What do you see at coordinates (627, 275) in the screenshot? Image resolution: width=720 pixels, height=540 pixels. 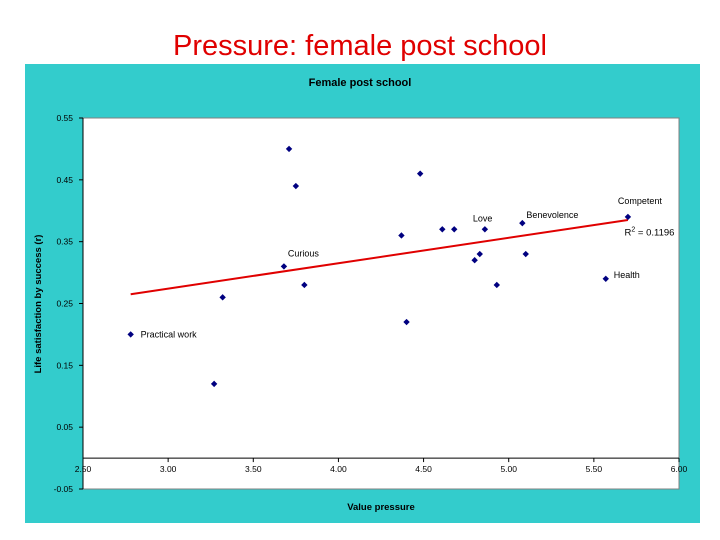 I see `point-label: Health` at bounding box center [627, 275].